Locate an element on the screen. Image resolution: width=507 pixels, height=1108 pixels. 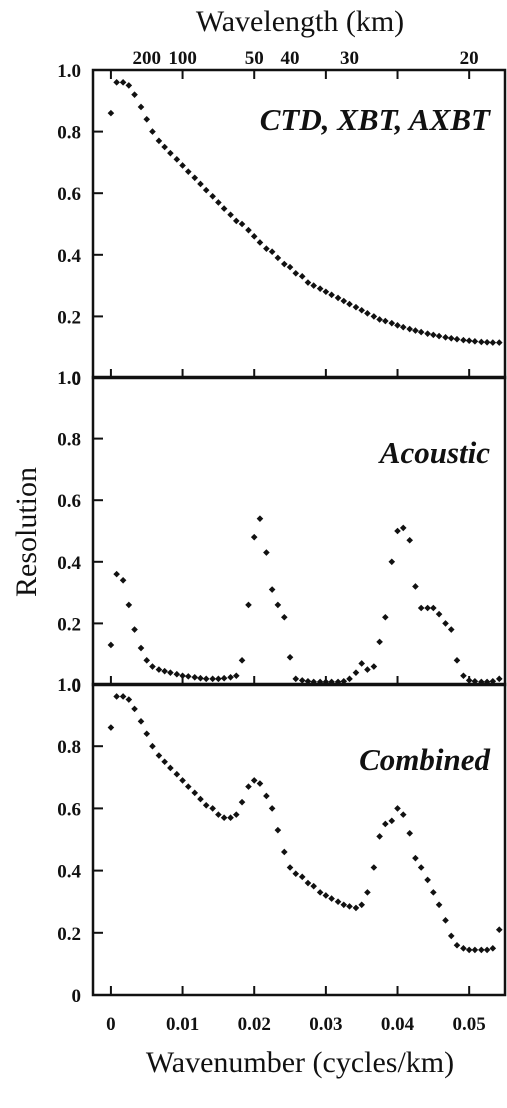
top-tick-label: 100 is located at coordinates (182, 58).